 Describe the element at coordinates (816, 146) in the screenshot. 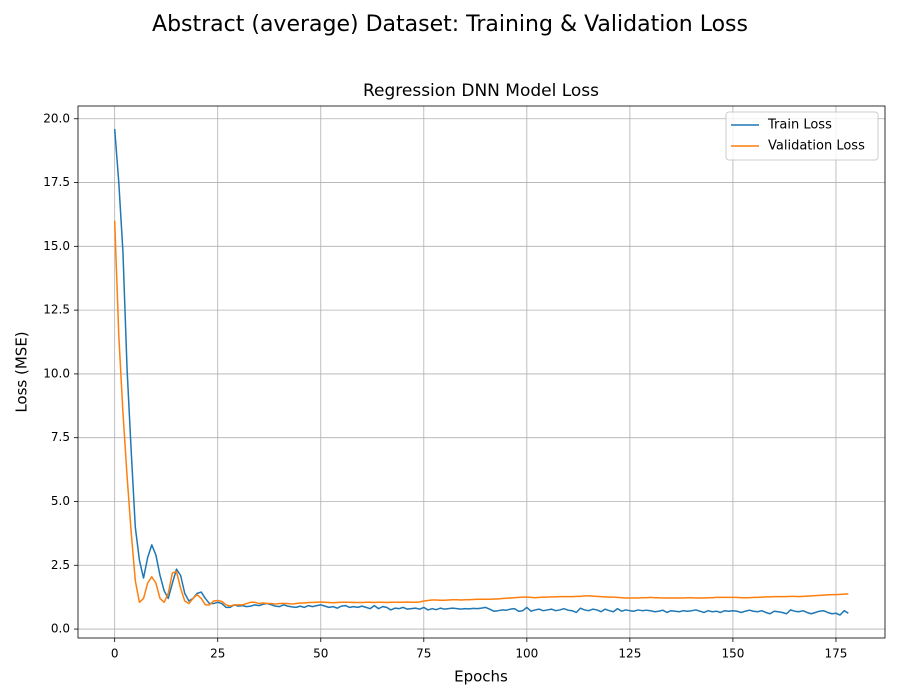

I see `legend-label: Validation Loss` at that location.